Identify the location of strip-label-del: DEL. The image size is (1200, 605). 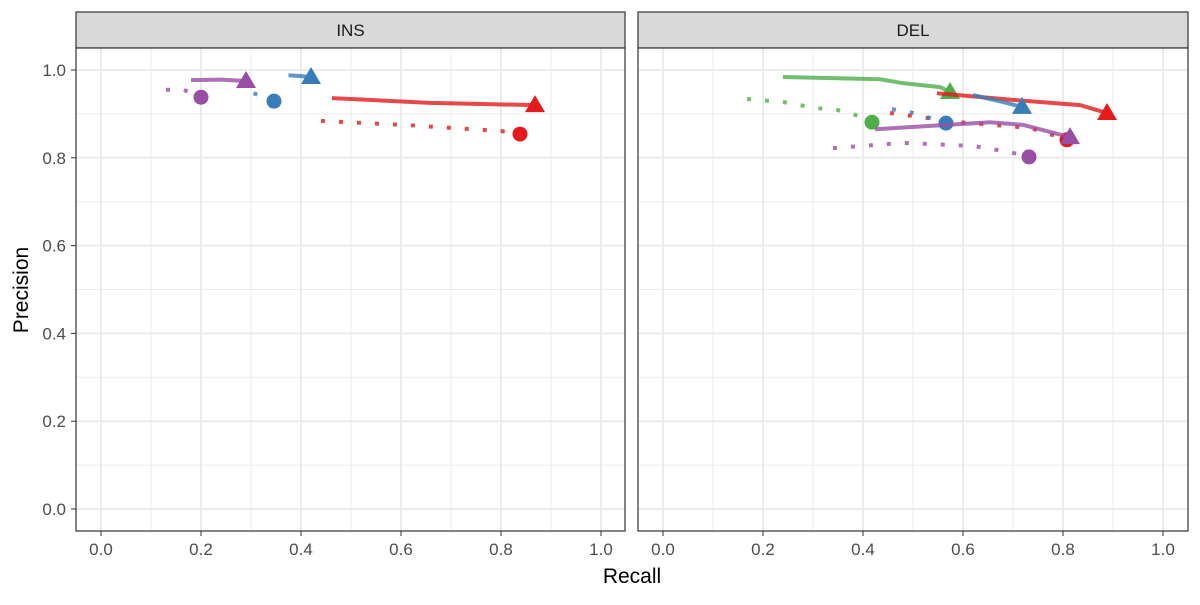
(912, 30).